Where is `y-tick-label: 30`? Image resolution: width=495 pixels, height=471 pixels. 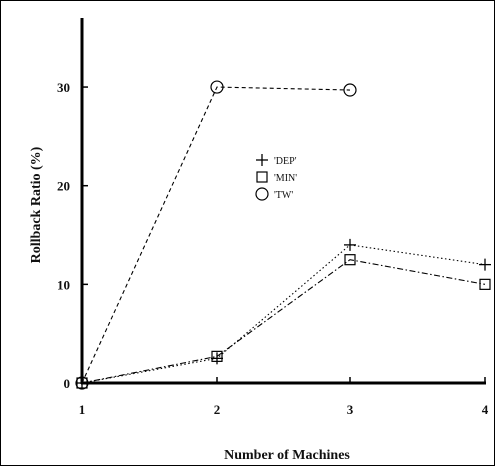
y-tick-label: 30 is located at coordinates (63, 87).